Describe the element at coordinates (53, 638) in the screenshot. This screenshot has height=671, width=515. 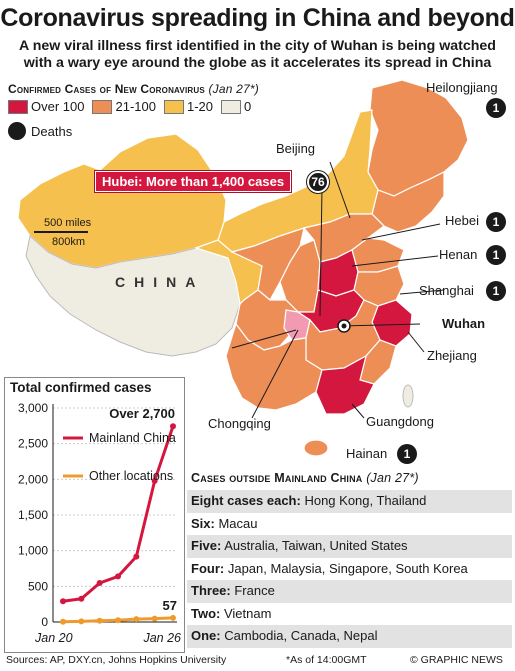
I see `x-tick-label-start: Jan 20` at that location.